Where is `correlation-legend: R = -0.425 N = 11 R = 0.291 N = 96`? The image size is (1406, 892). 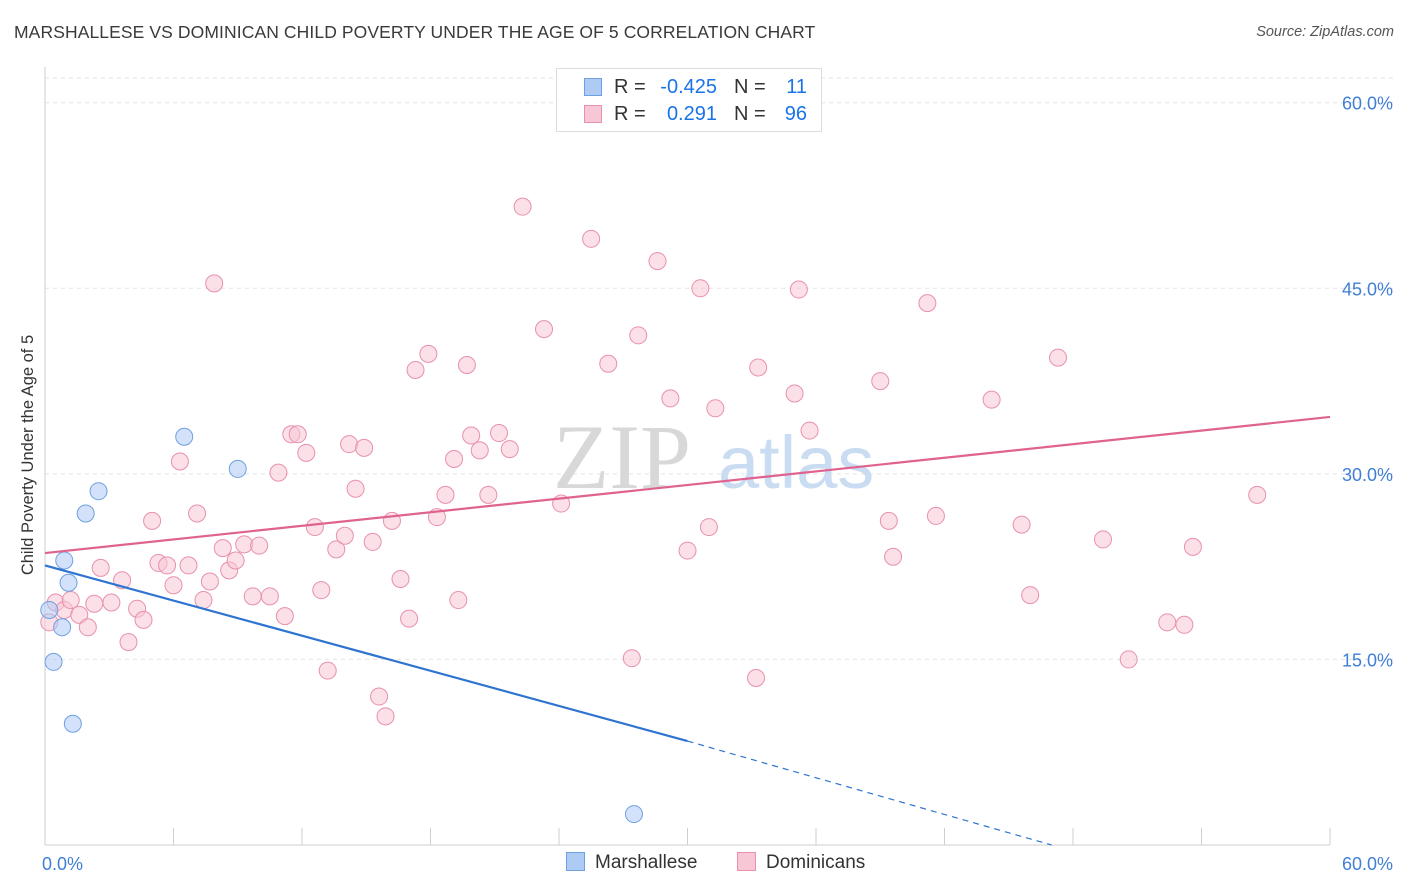
correlation-legend: R = -0.425 N = 11 R = 0.291 N = 96 is located at coordinates (689, 100).